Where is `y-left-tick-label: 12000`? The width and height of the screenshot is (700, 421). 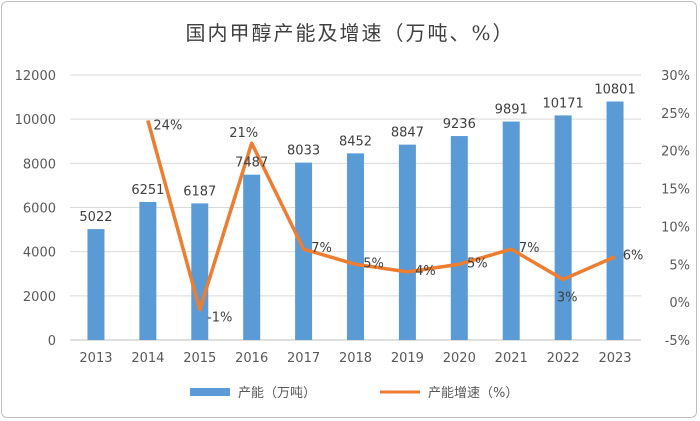 y-left-tick-label: 12000 is located at coordinates (35, 76).